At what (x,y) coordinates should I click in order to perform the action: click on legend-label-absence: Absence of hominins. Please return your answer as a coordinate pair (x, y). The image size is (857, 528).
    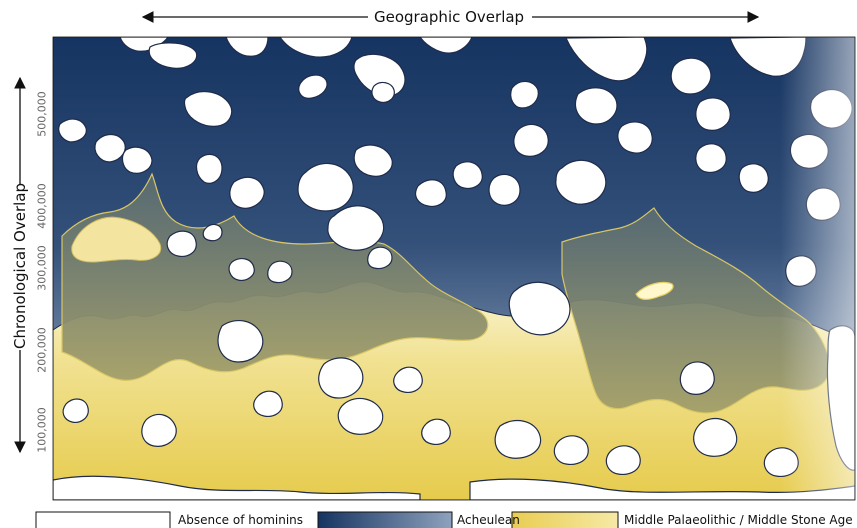
    Looking at the image, I should click on (241, 520).